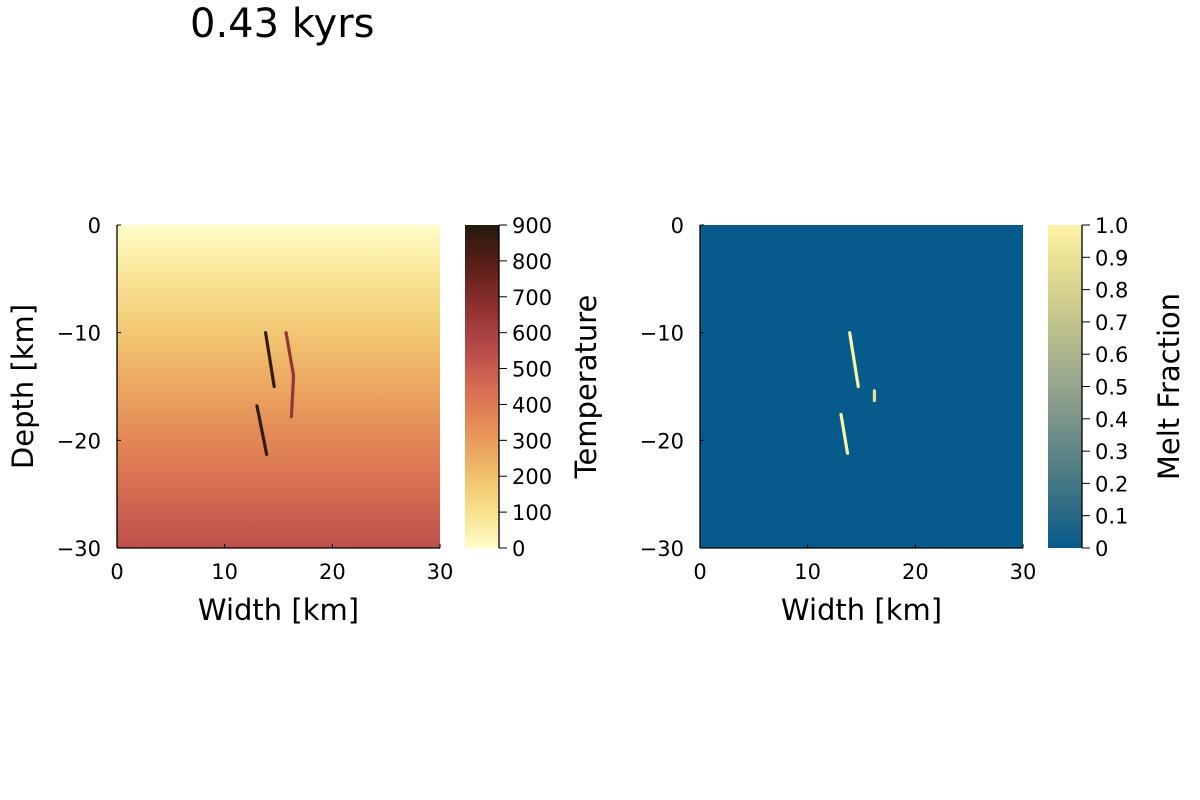 The height and width of the screenshot is (800, 1200). I want to click on colorbar-tick-label: 0.1, so click(1111, 517).